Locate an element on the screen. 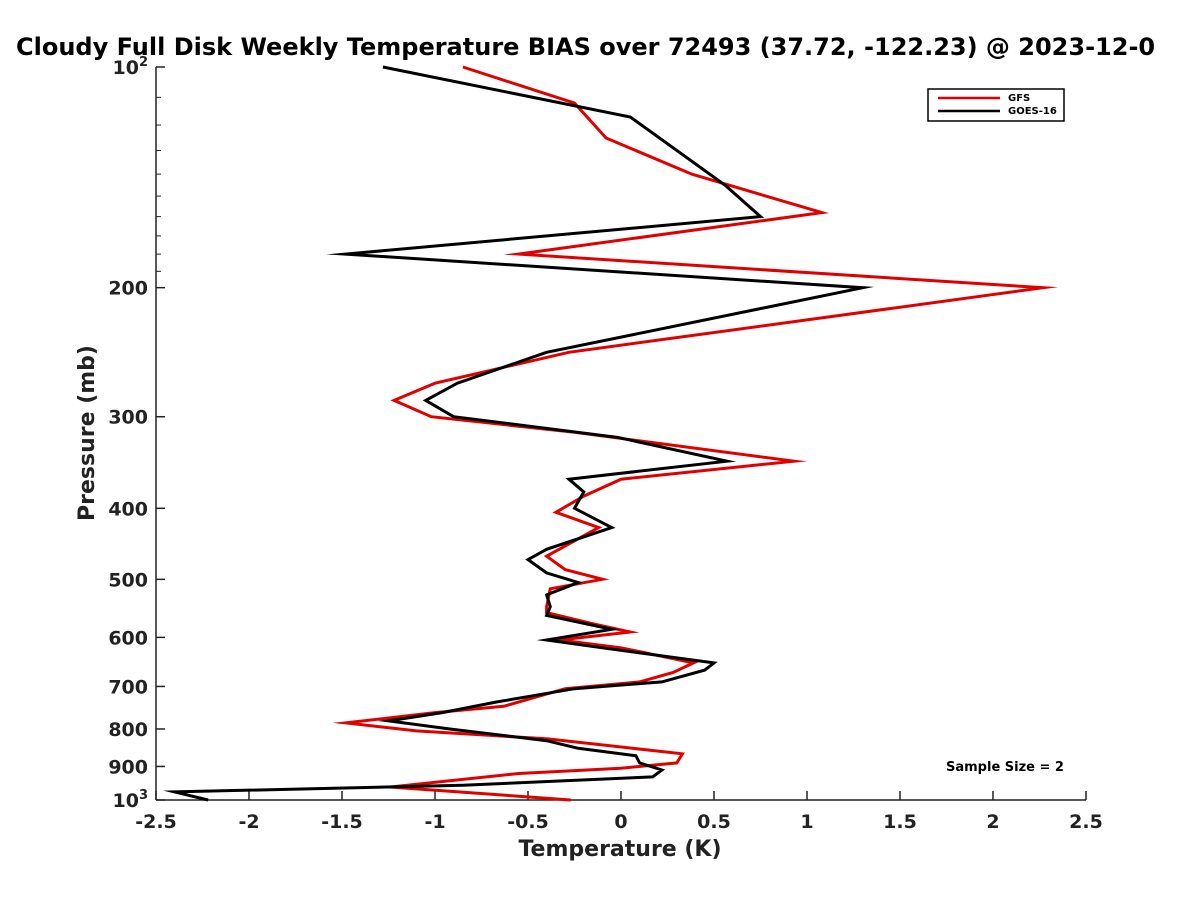 Image resolution: width=1200 pixels, height=900 pixels. y-tick-label: 300 is located at coordinates (128, 418).